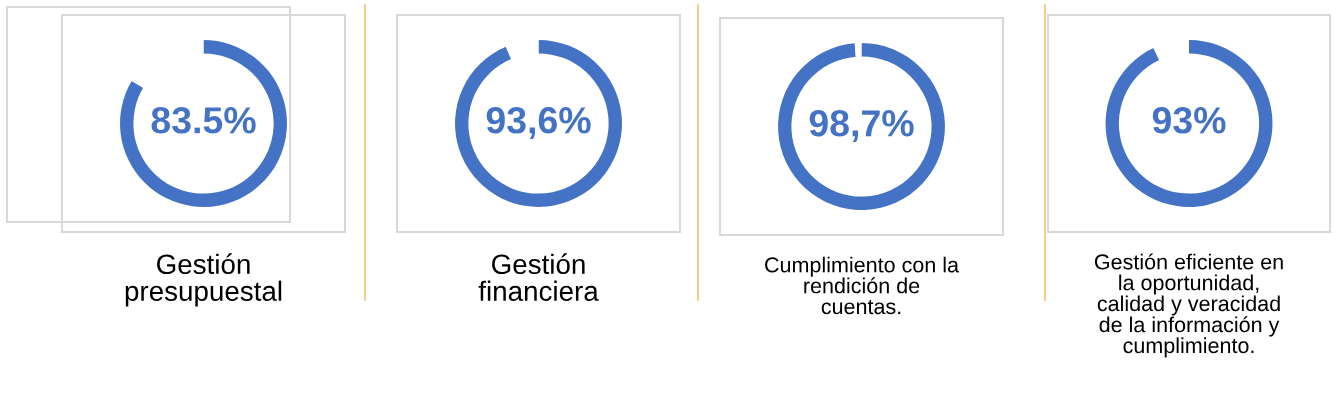  Describe the element at coordinates (203, 280) in the screenshot. I see `text: Gestión presupuestal` at that location.